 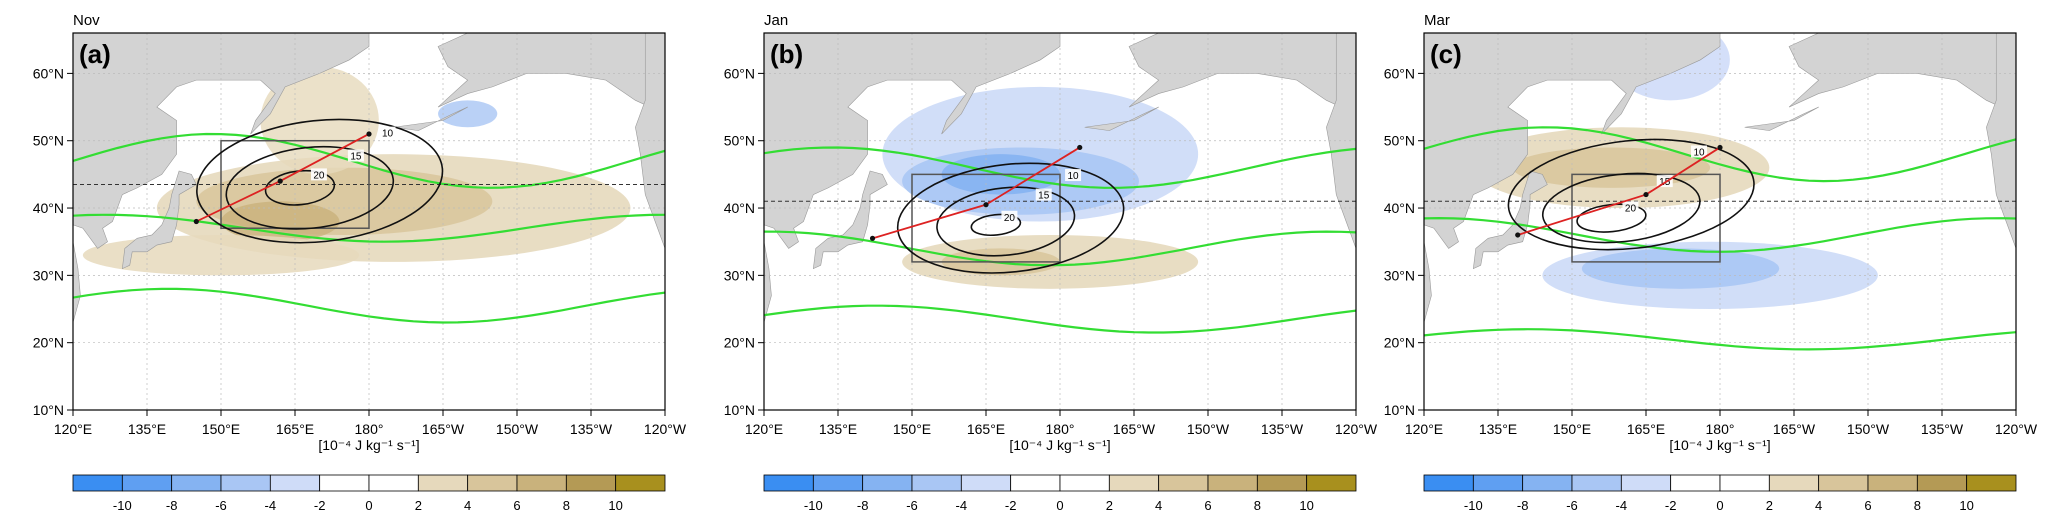 What do you see at coordinates (48, 73) in the screenshot?
I see `y-tick-label: 60°N` at bounding box center [48, 73].